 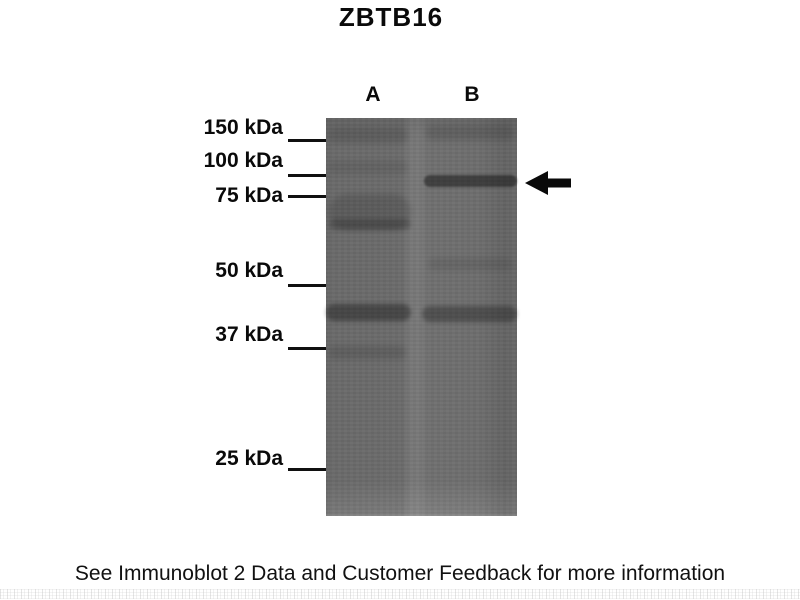 I want to click on lane-label-b: B, so click(x=472, y=94).